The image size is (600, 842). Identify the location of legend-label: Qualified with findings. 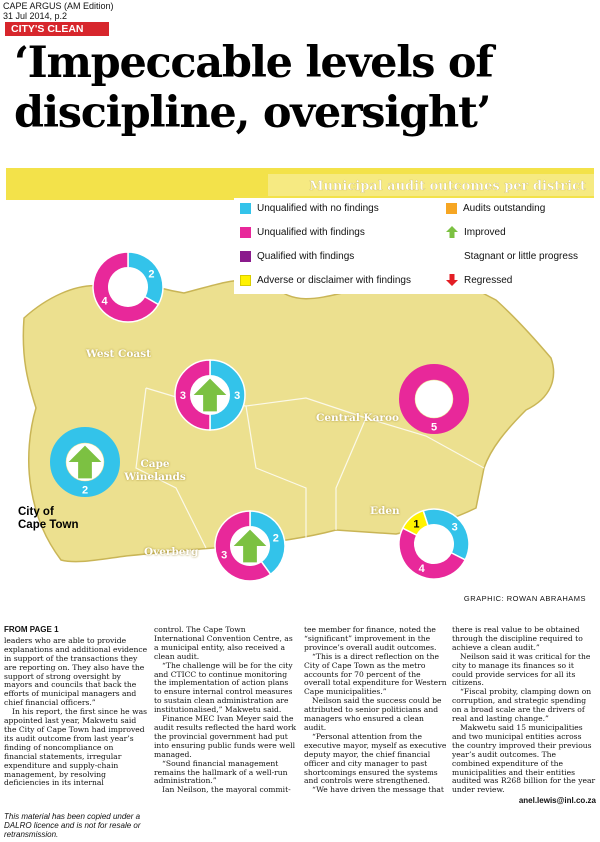
(306, 256).